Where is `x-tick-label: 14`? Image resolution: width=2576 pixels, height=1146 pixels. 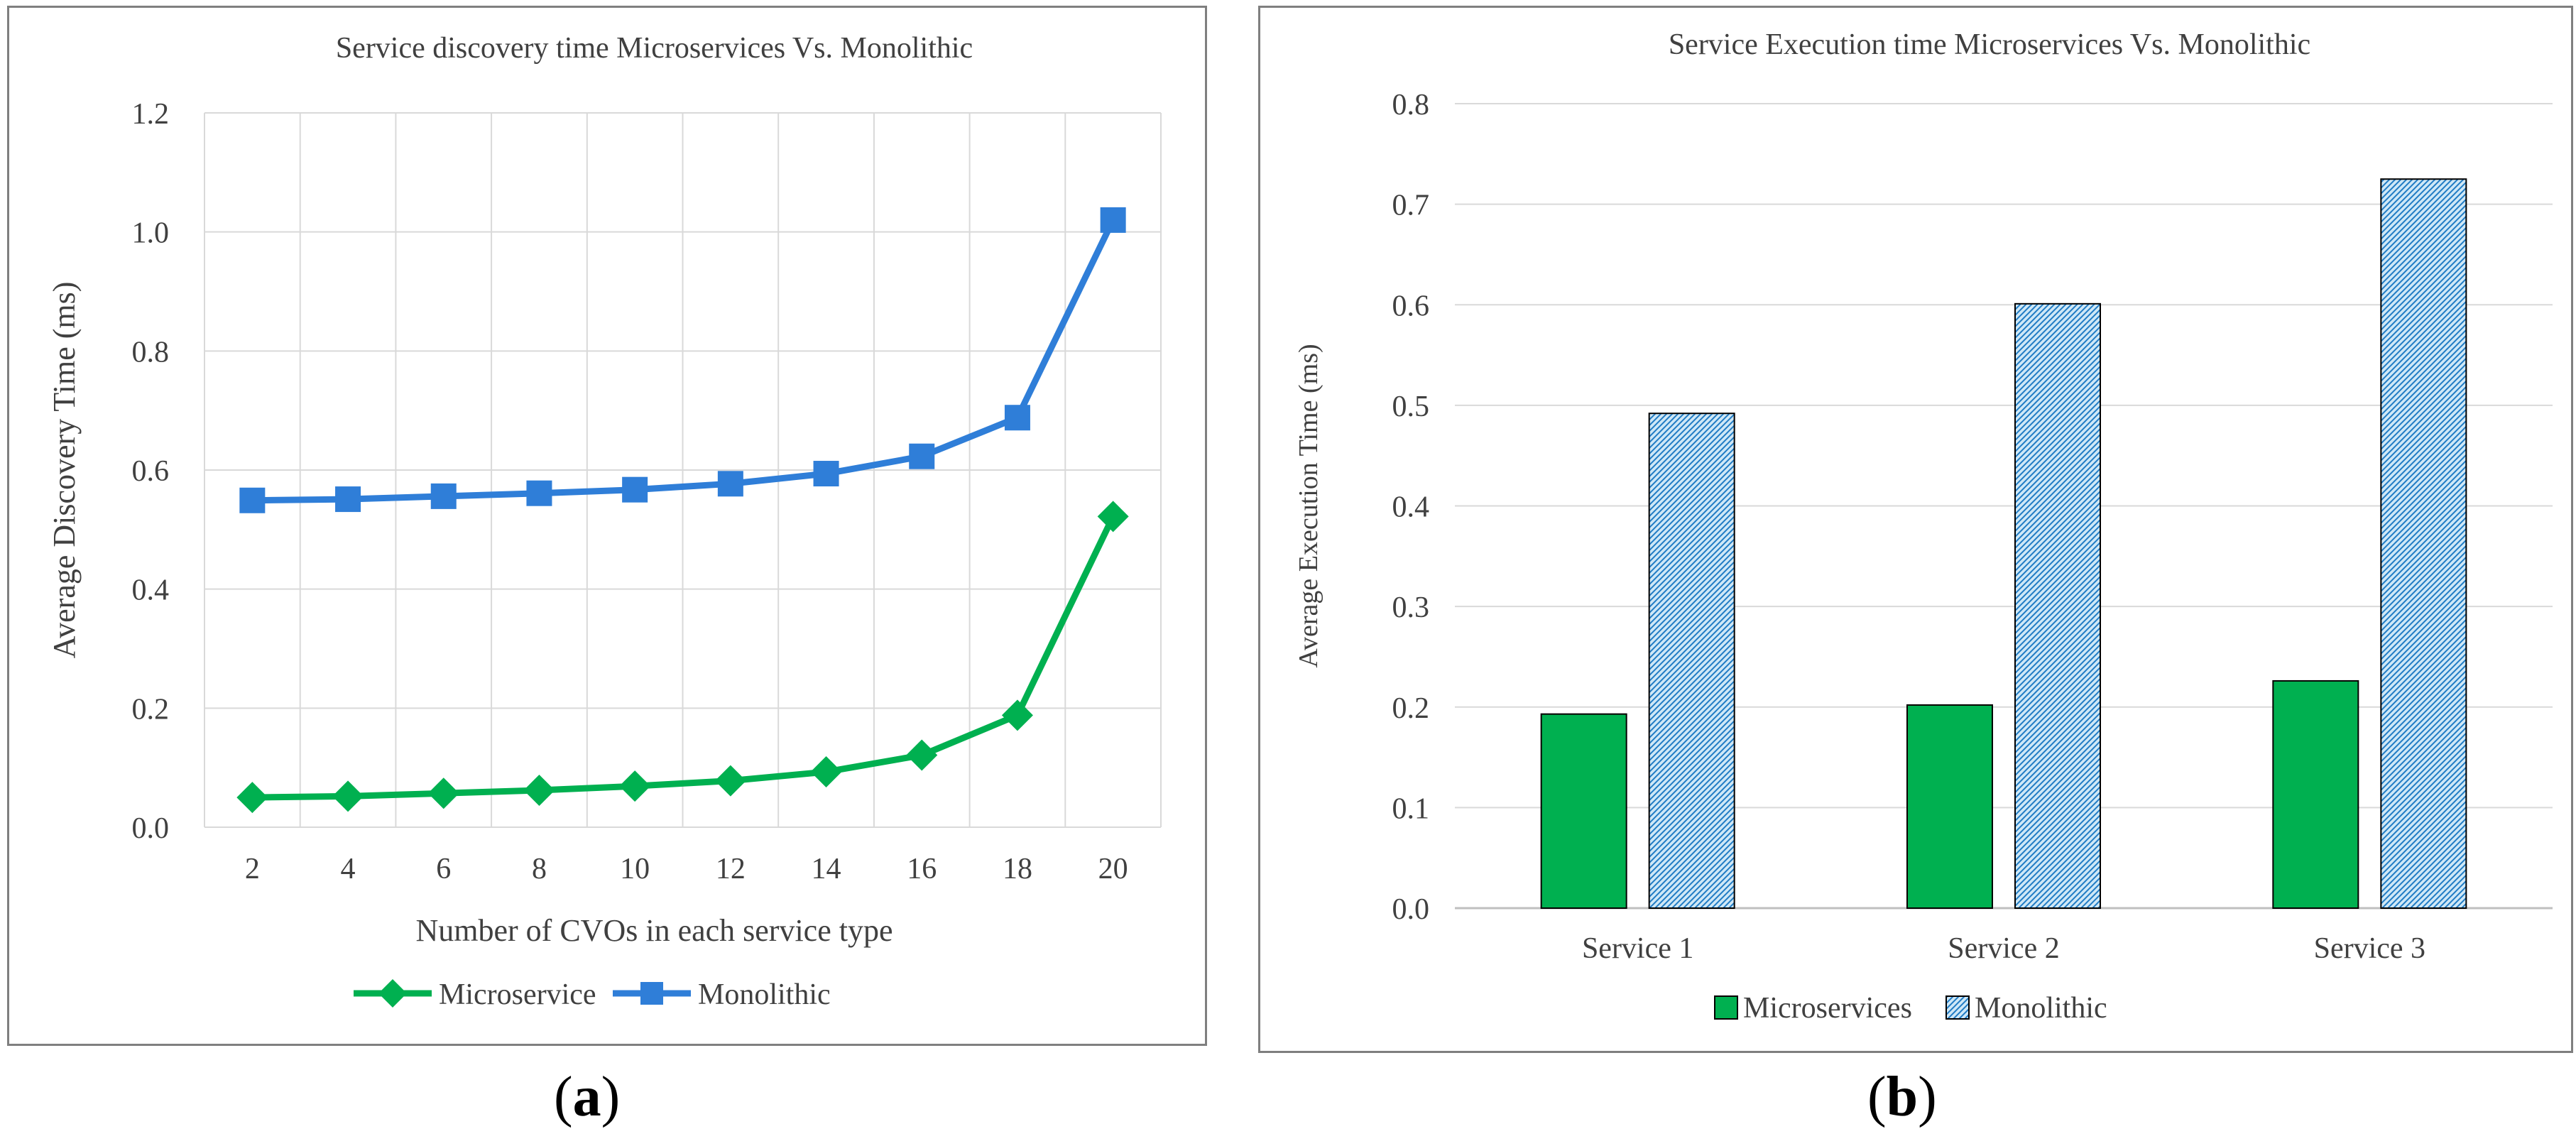 x-tick-label: 14 is located at coordinates (826, 869).